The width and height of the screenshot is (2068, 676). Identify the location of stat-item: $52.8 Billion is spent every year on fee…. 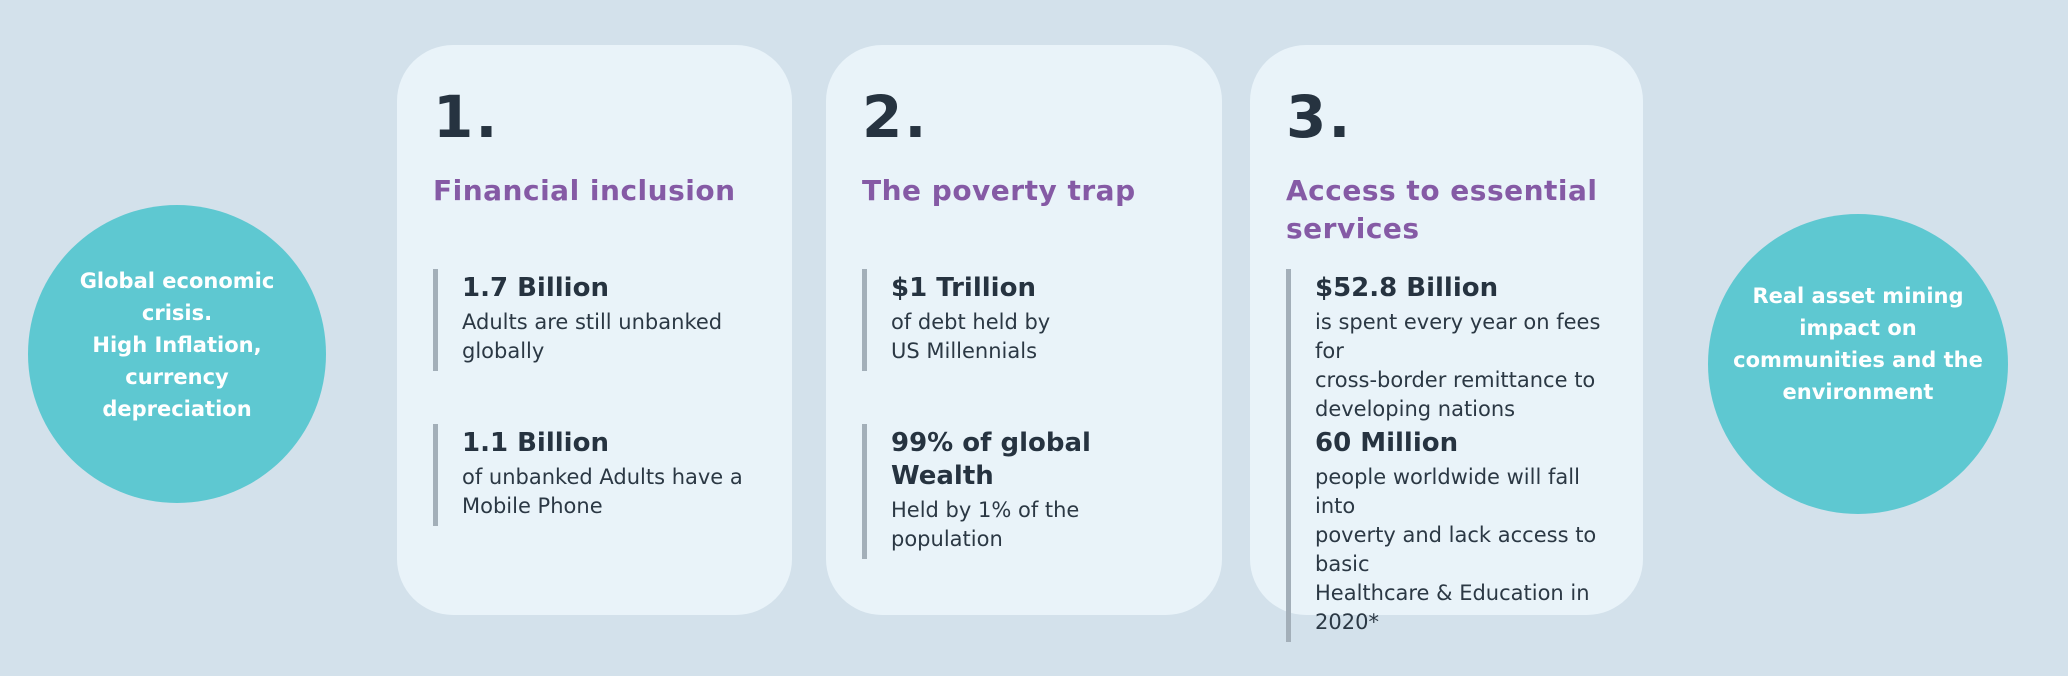
(1452, 349).